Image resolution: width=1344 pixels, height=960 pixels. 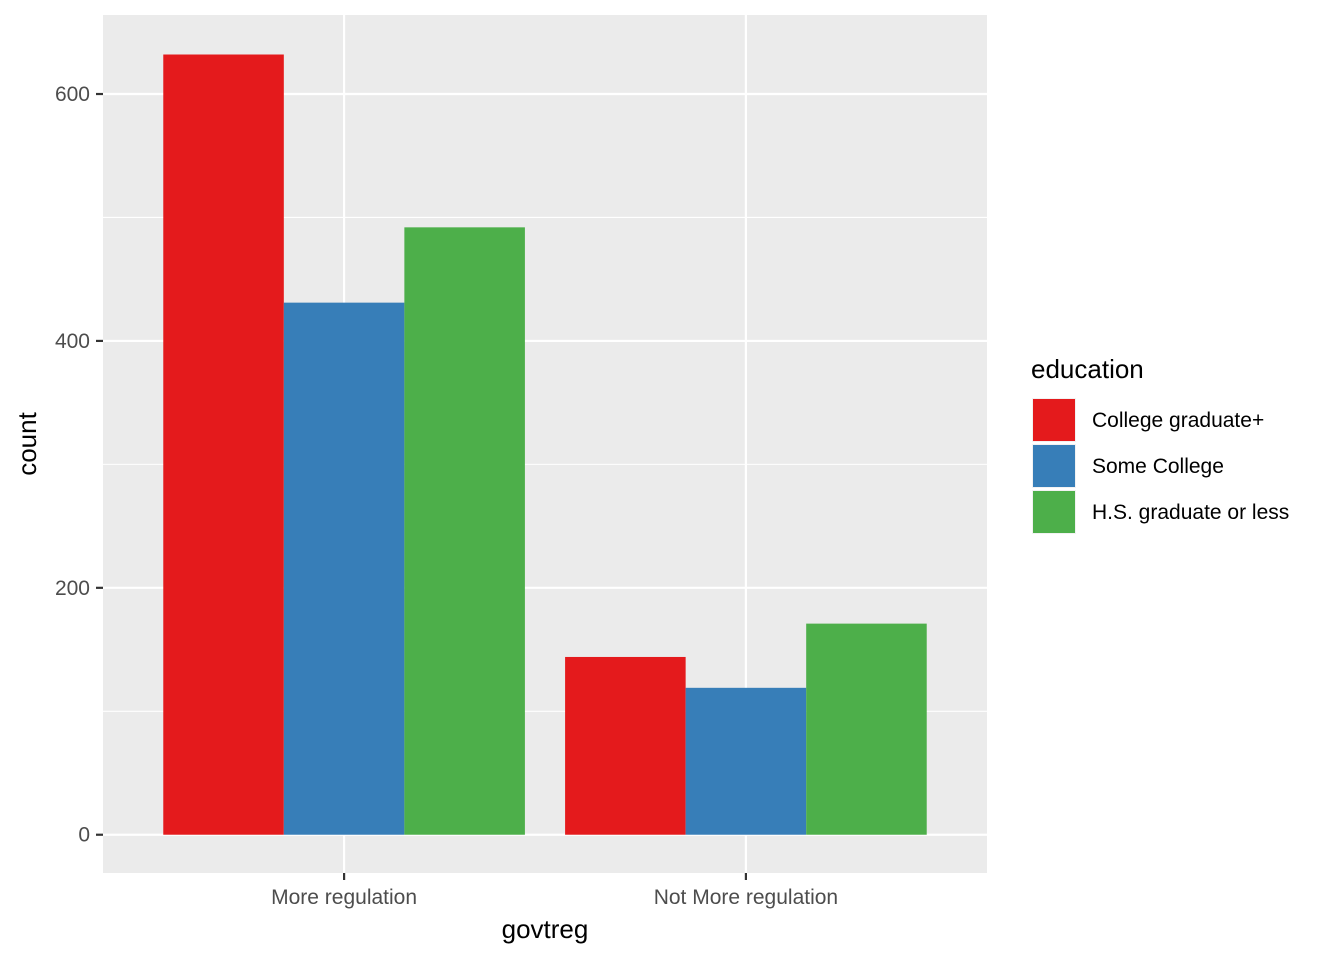 What do you see at coordinates (79, 465) in the screenshot?
I see `y-axis: 0 200 400 600` at bounding box center [79, 465].